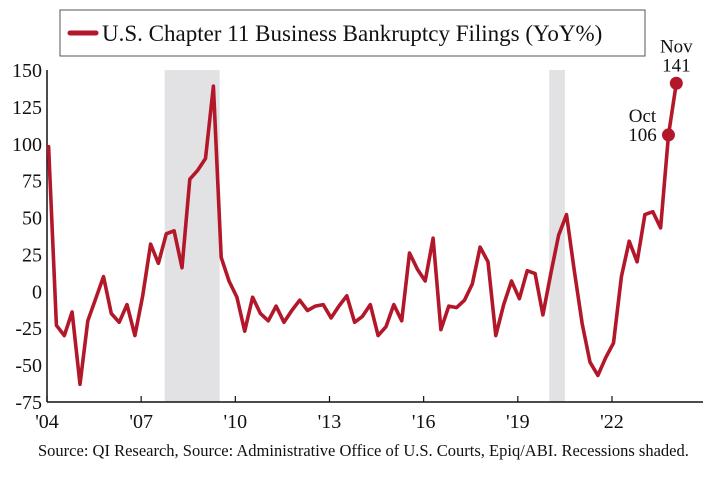 This screenshot has width=717, height=484. What do you see at coordinates (32, 182) in the screenshot?
I see `y-tick-label: 75` at bounding box center [32, 182].